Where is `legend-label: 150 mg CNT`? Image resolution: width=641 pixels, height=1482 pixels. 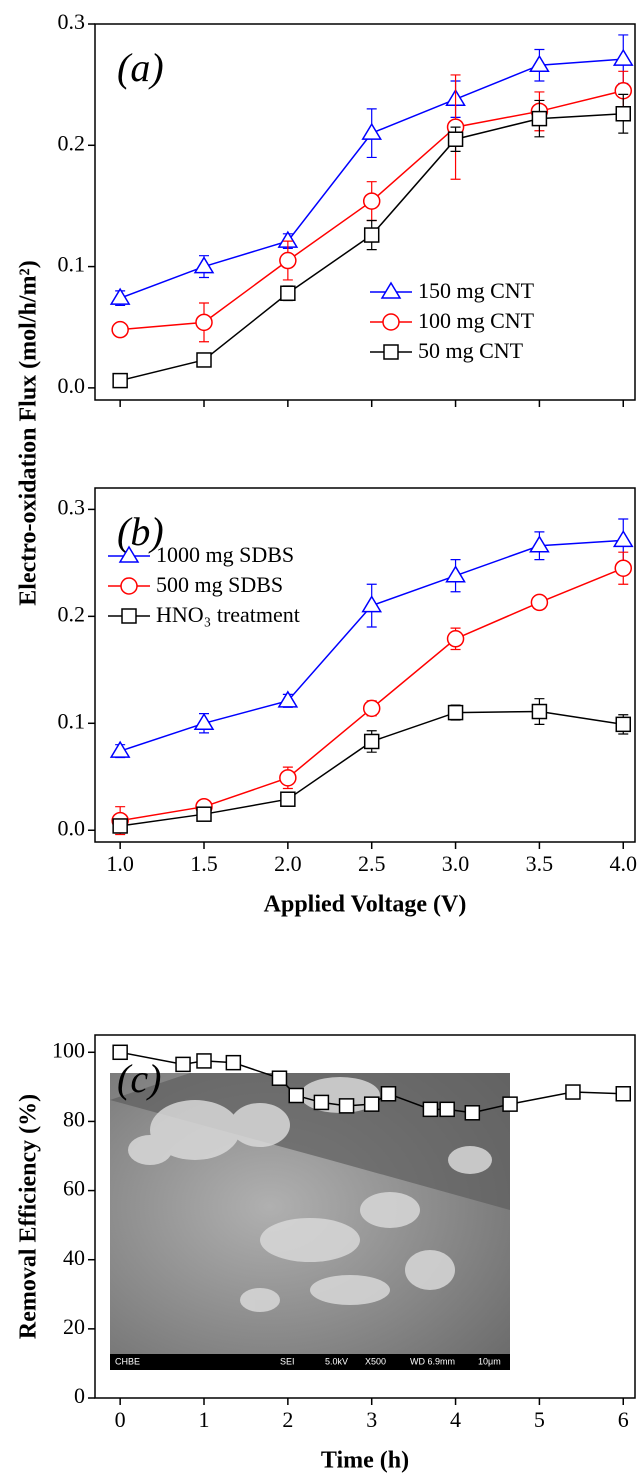
legend-label: 150 mg CNT is located at coordinates (476, 290).